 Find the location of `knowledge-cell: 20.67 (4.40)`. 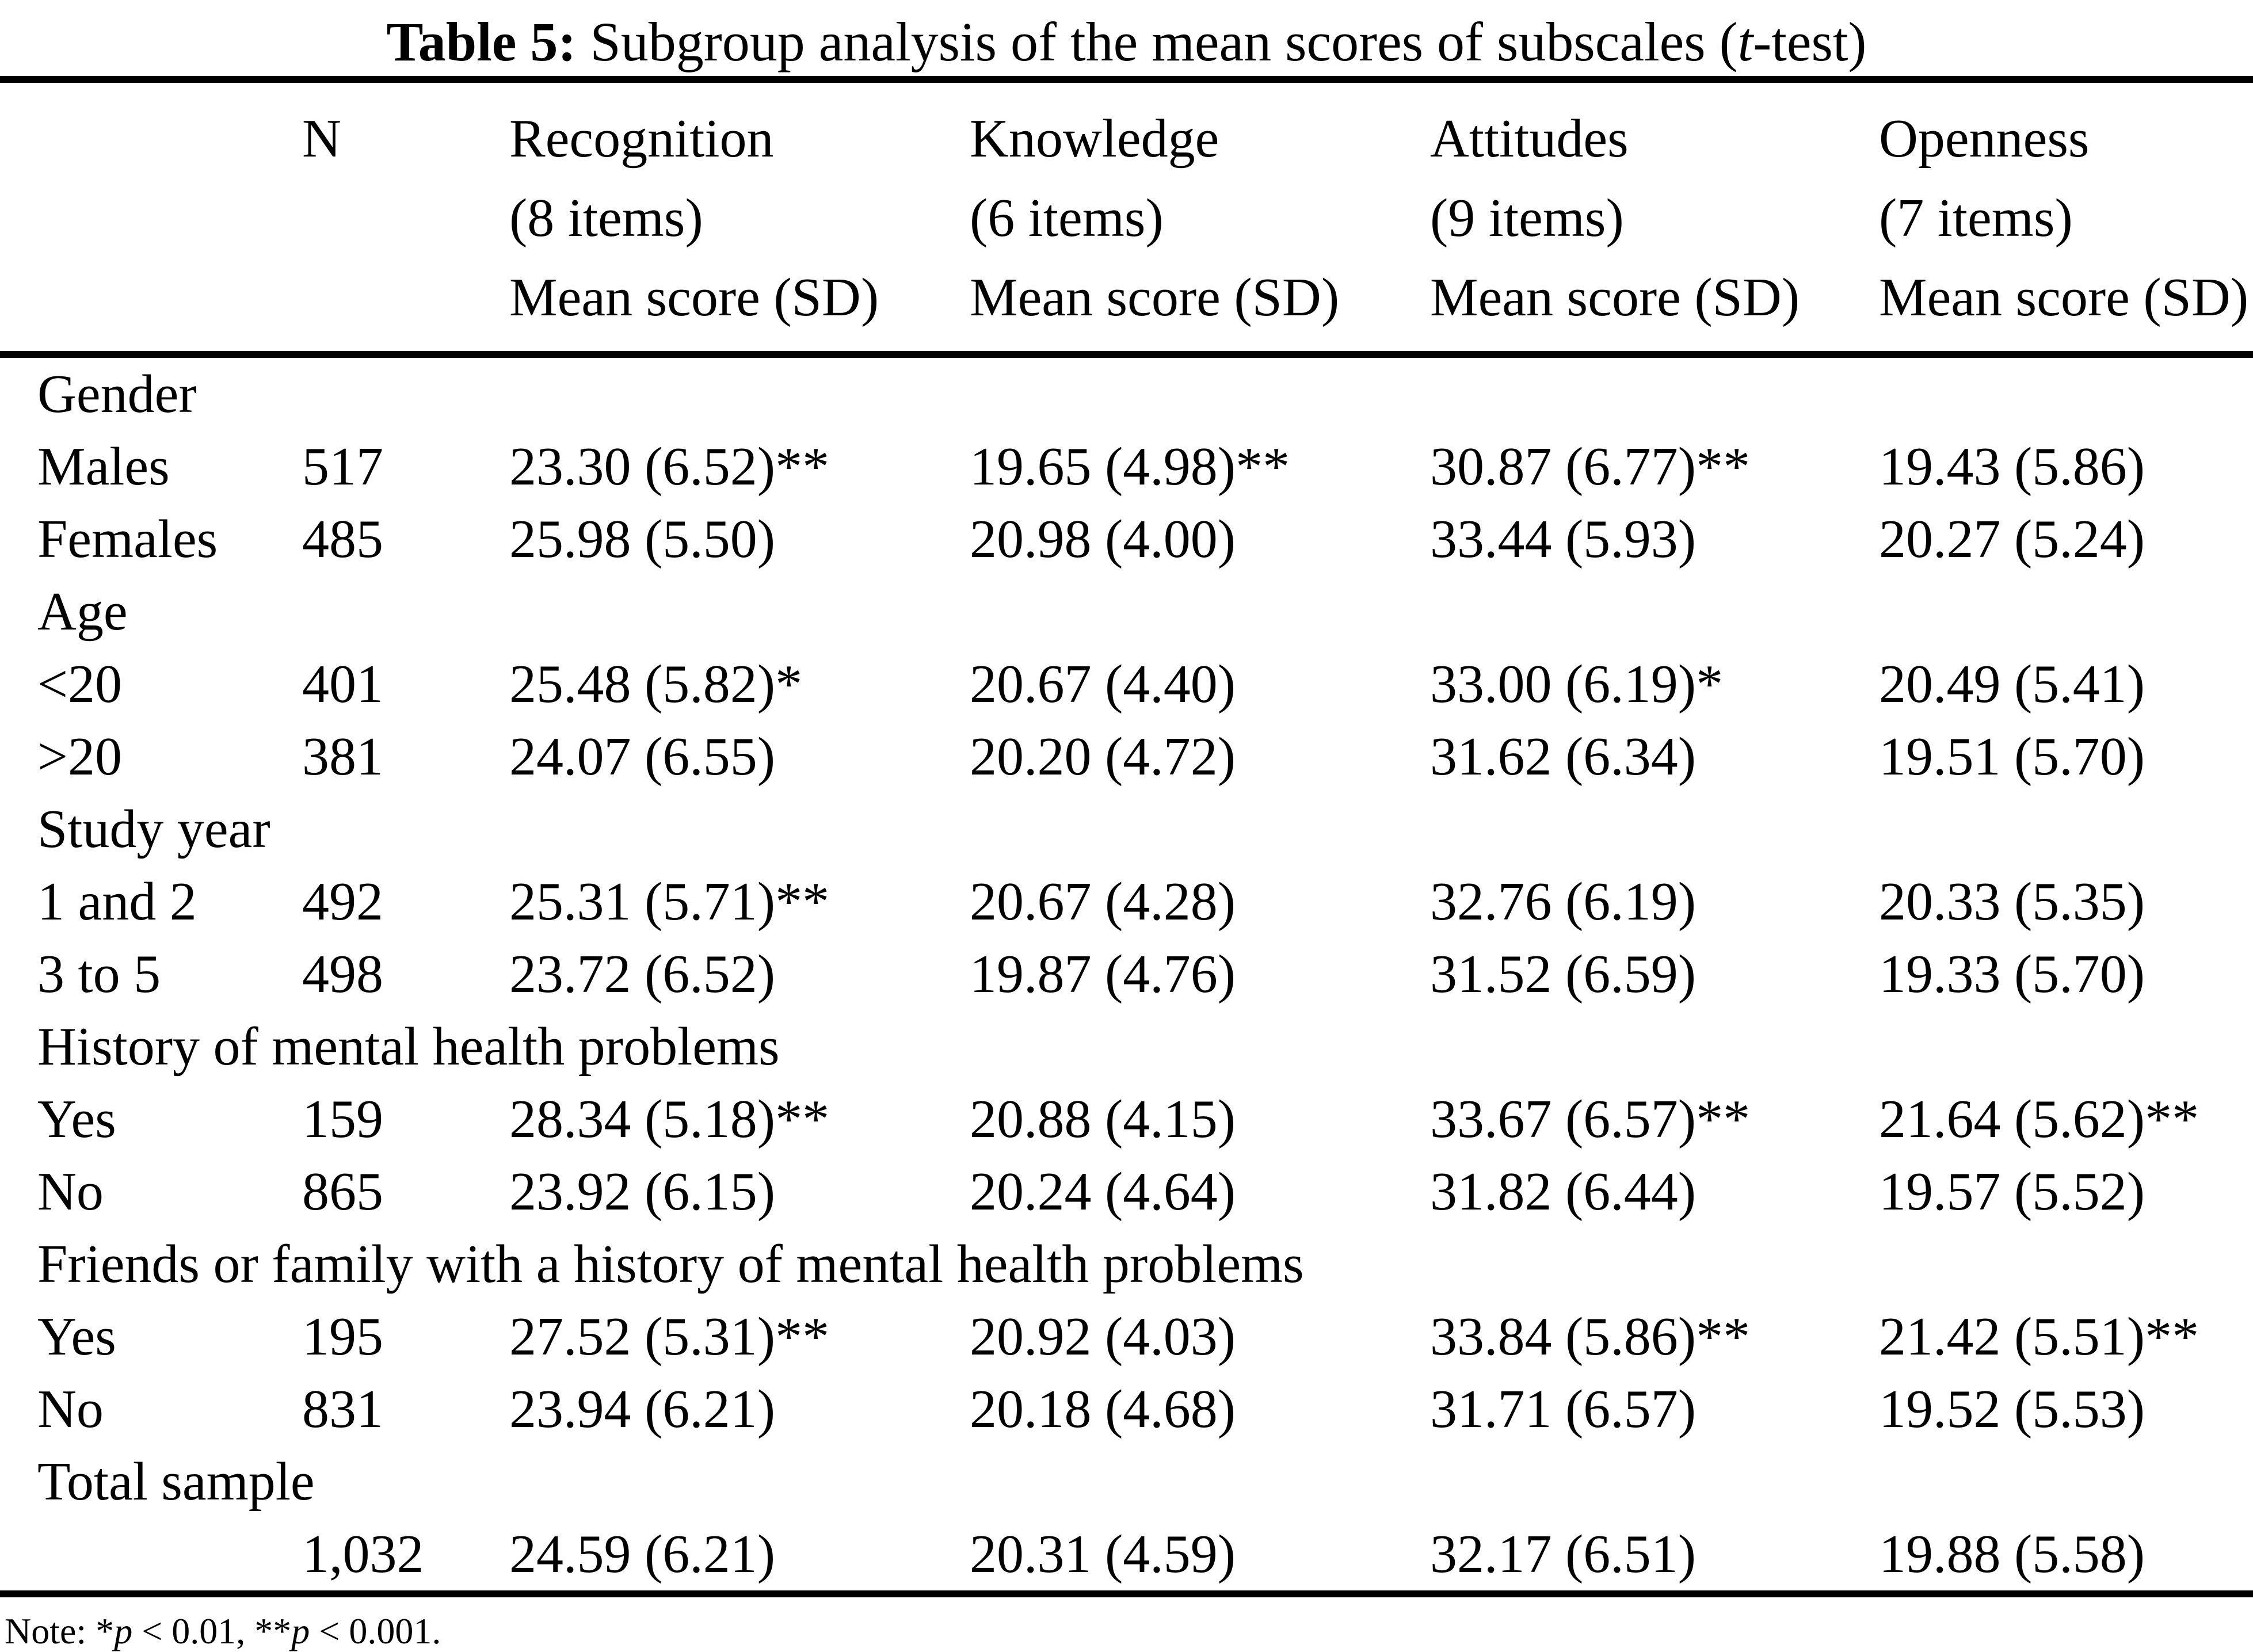

knowledge-cell: 20.67 (4.40) is located at coordinates (1103, 684).